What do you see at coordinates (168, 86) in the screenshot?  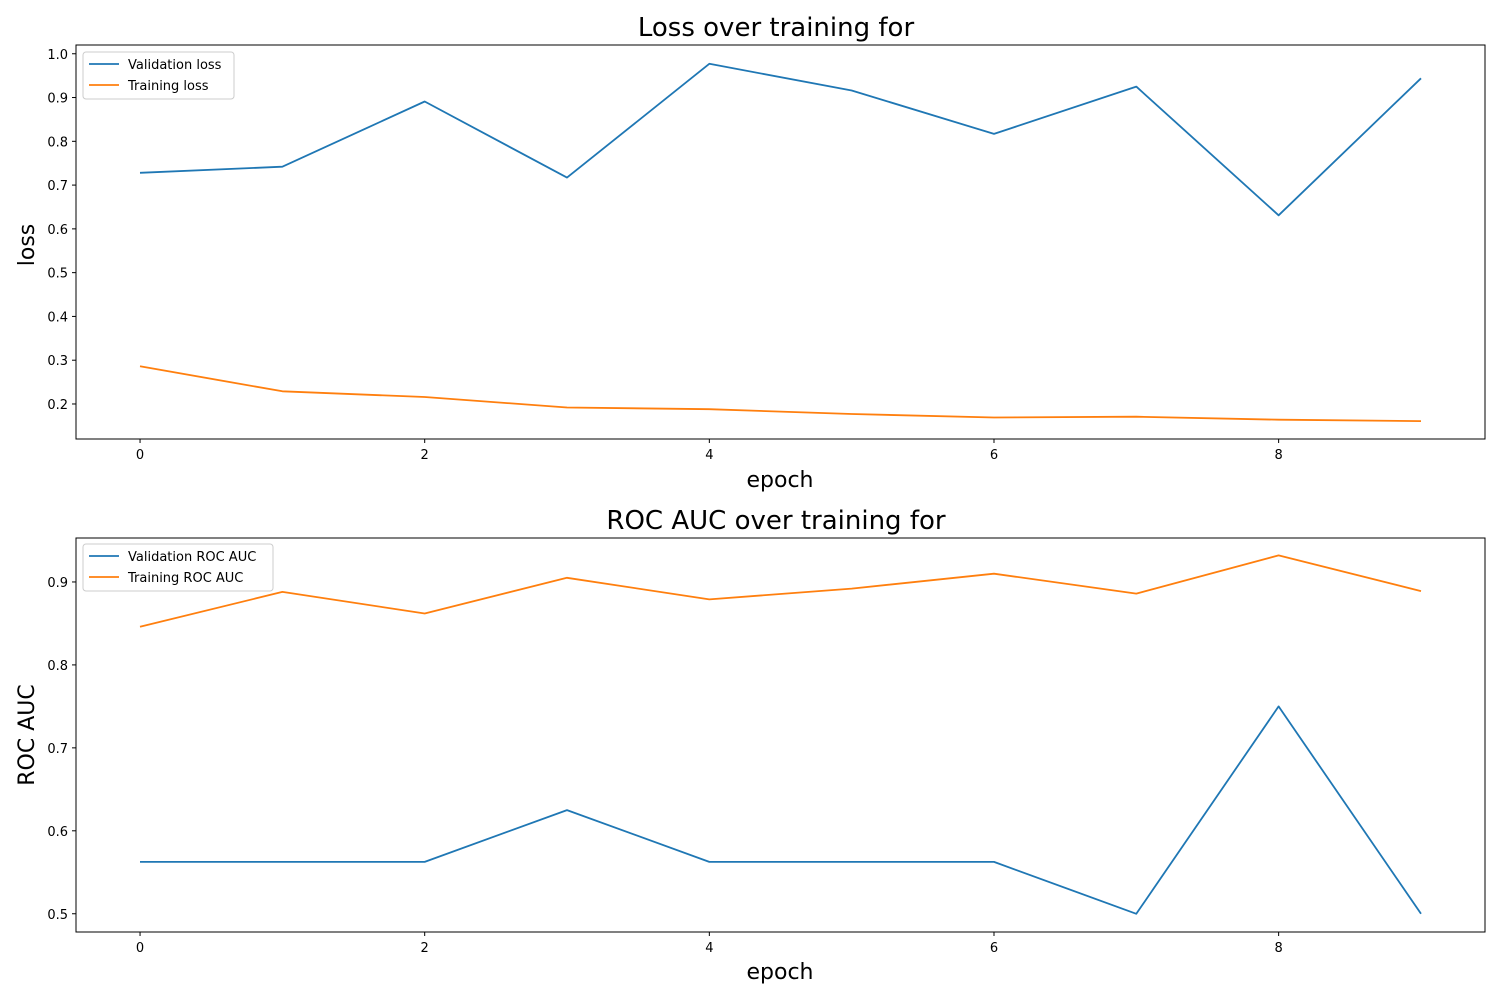 I see `loss-legend-training-label: Training loss` at bounding box center [168, 86].